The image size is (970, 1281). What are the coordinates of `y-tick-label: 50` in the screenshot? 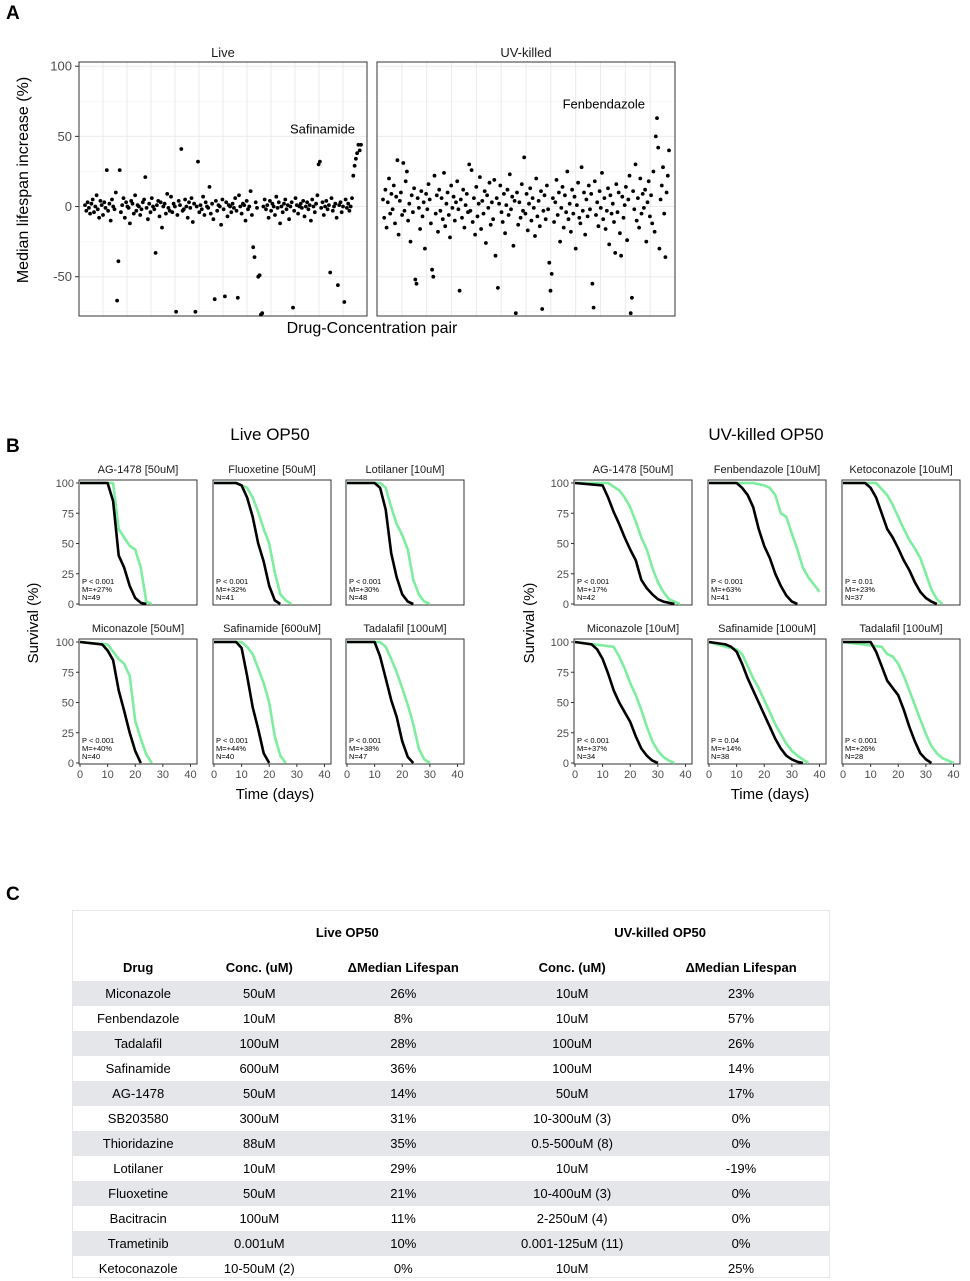 It's located at (68, 545).